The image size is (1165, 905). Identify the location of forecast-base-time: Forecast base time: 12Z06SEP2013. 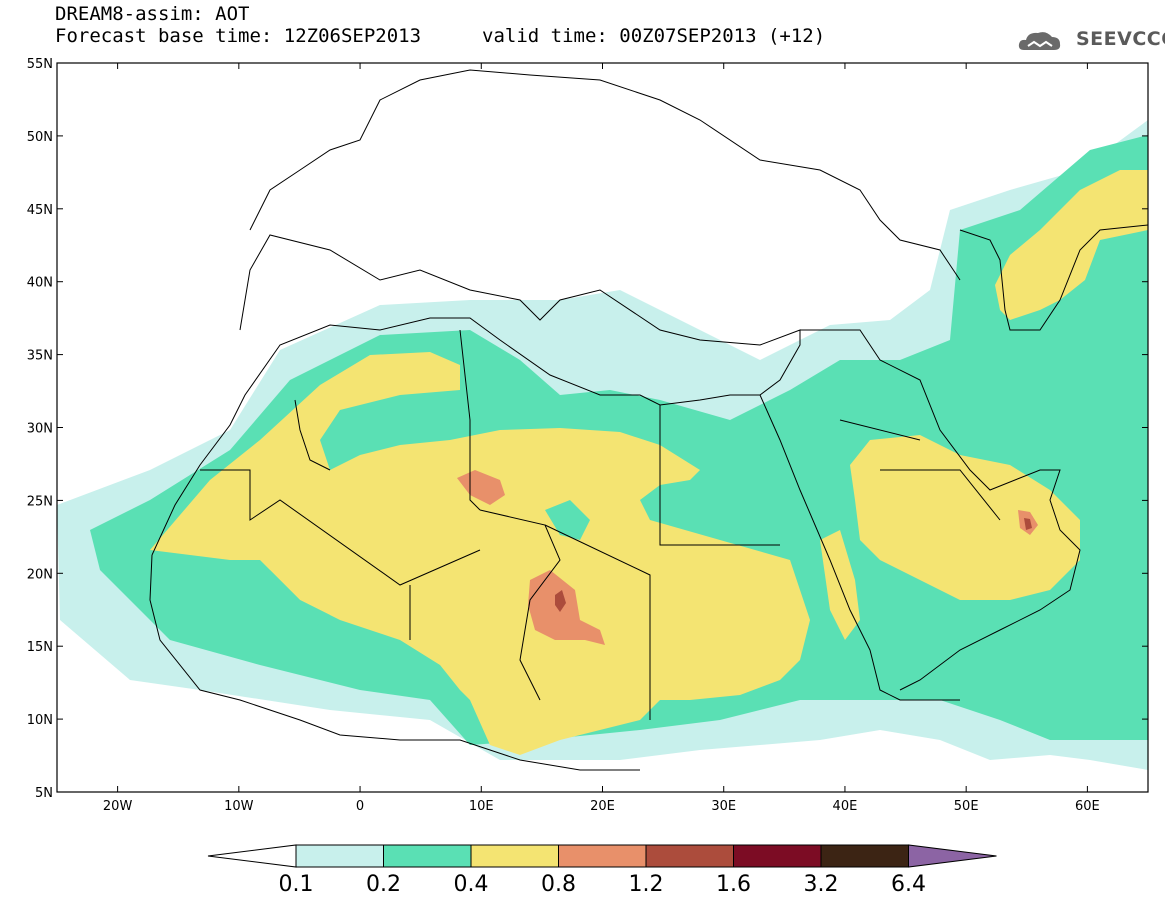
(238, 36).